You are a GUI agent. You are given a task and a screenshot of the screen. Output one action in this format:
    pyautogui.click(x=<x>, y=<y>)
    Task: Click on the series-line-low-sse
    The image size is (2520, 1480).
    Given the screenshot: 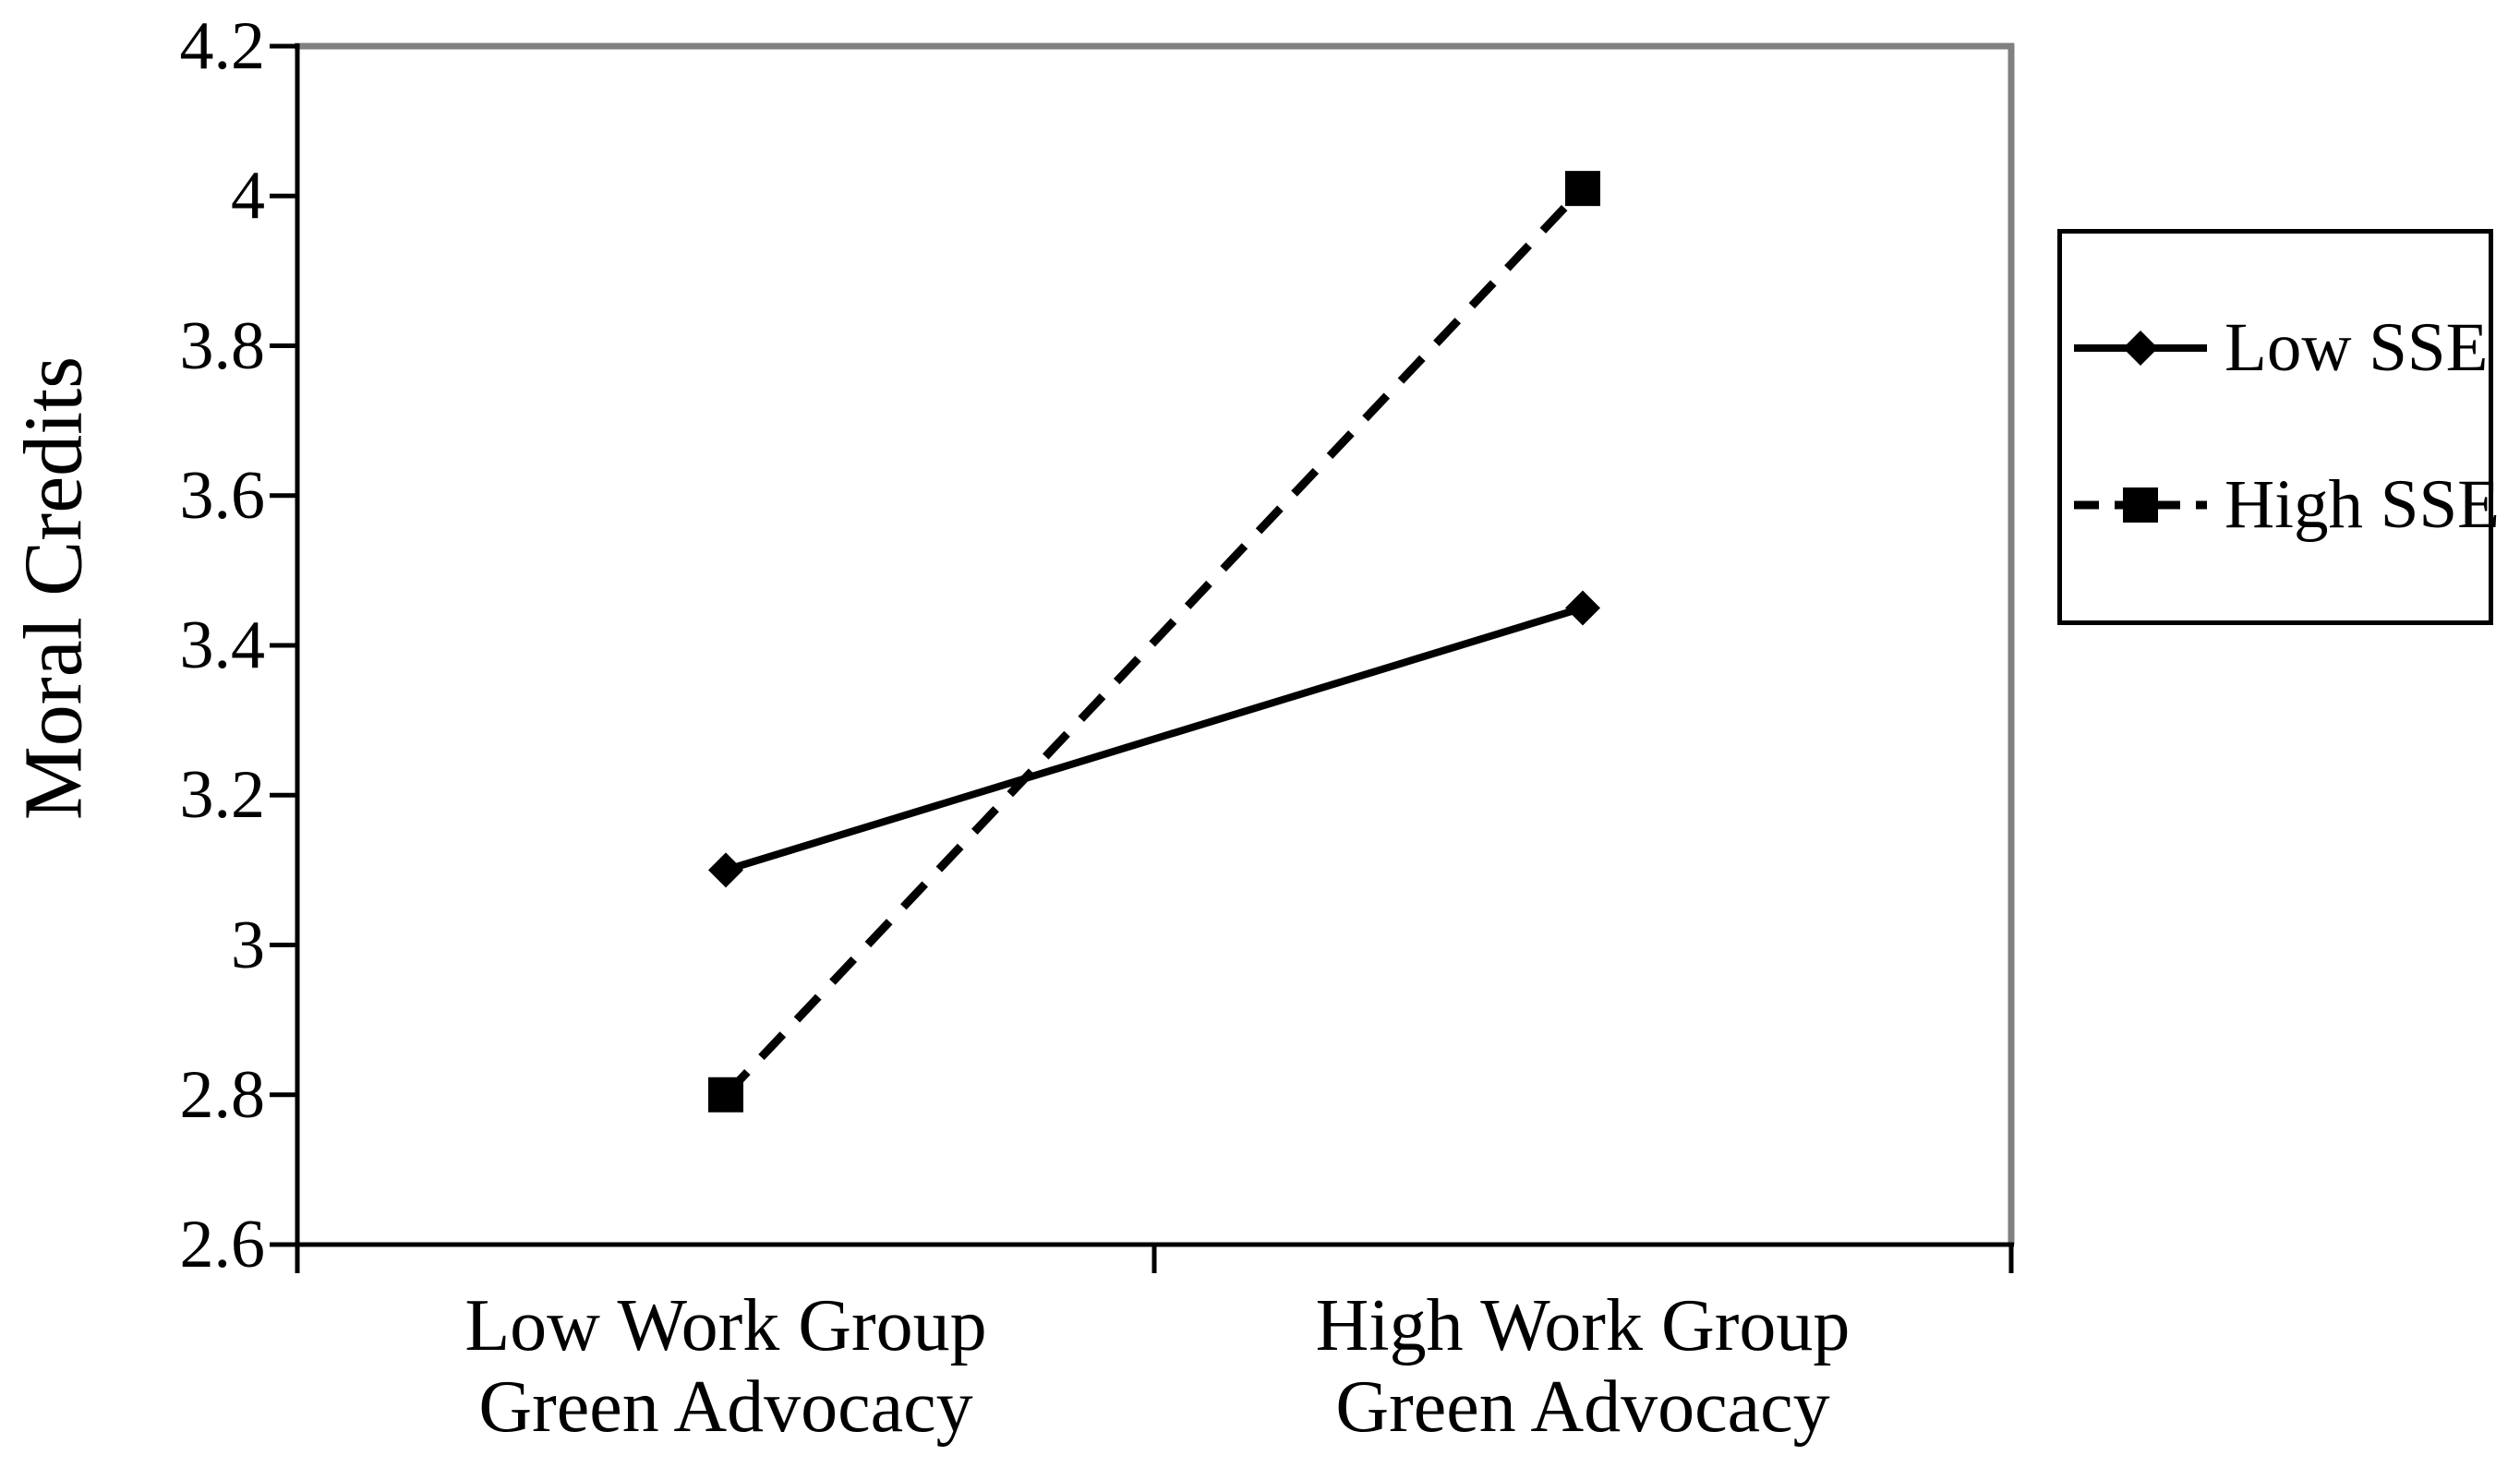 What is the action you would take?
    pyautogui.click(x=1154, y=739)
    